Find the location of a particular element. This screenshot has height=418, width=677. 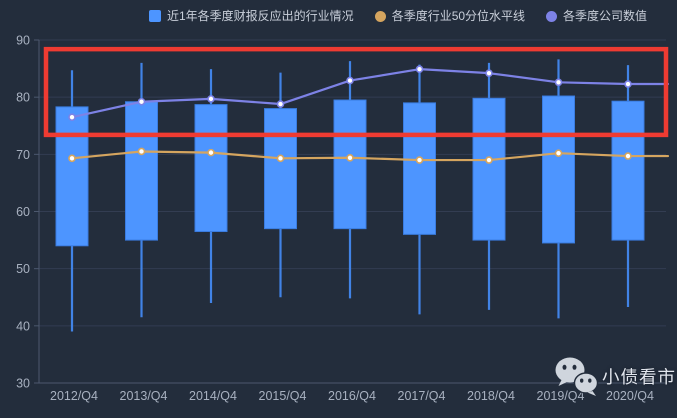

watermark-text: 小债看市 is located at coordinates (639, 376).